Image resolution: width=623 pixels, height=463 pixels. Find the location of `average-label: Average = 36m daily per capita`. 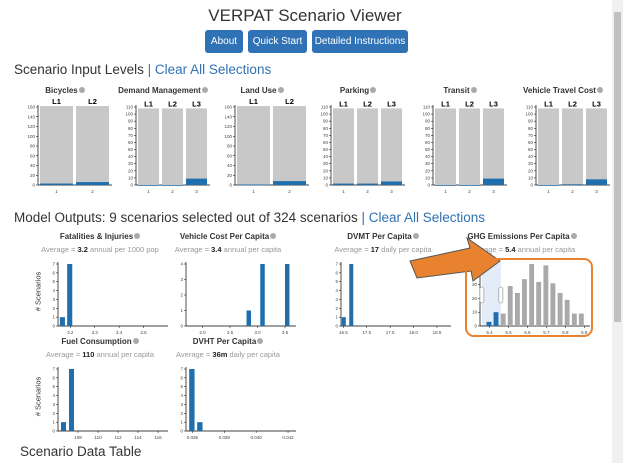

average-label: Average = 36m daily per capita is located at coordinates (228, 354).